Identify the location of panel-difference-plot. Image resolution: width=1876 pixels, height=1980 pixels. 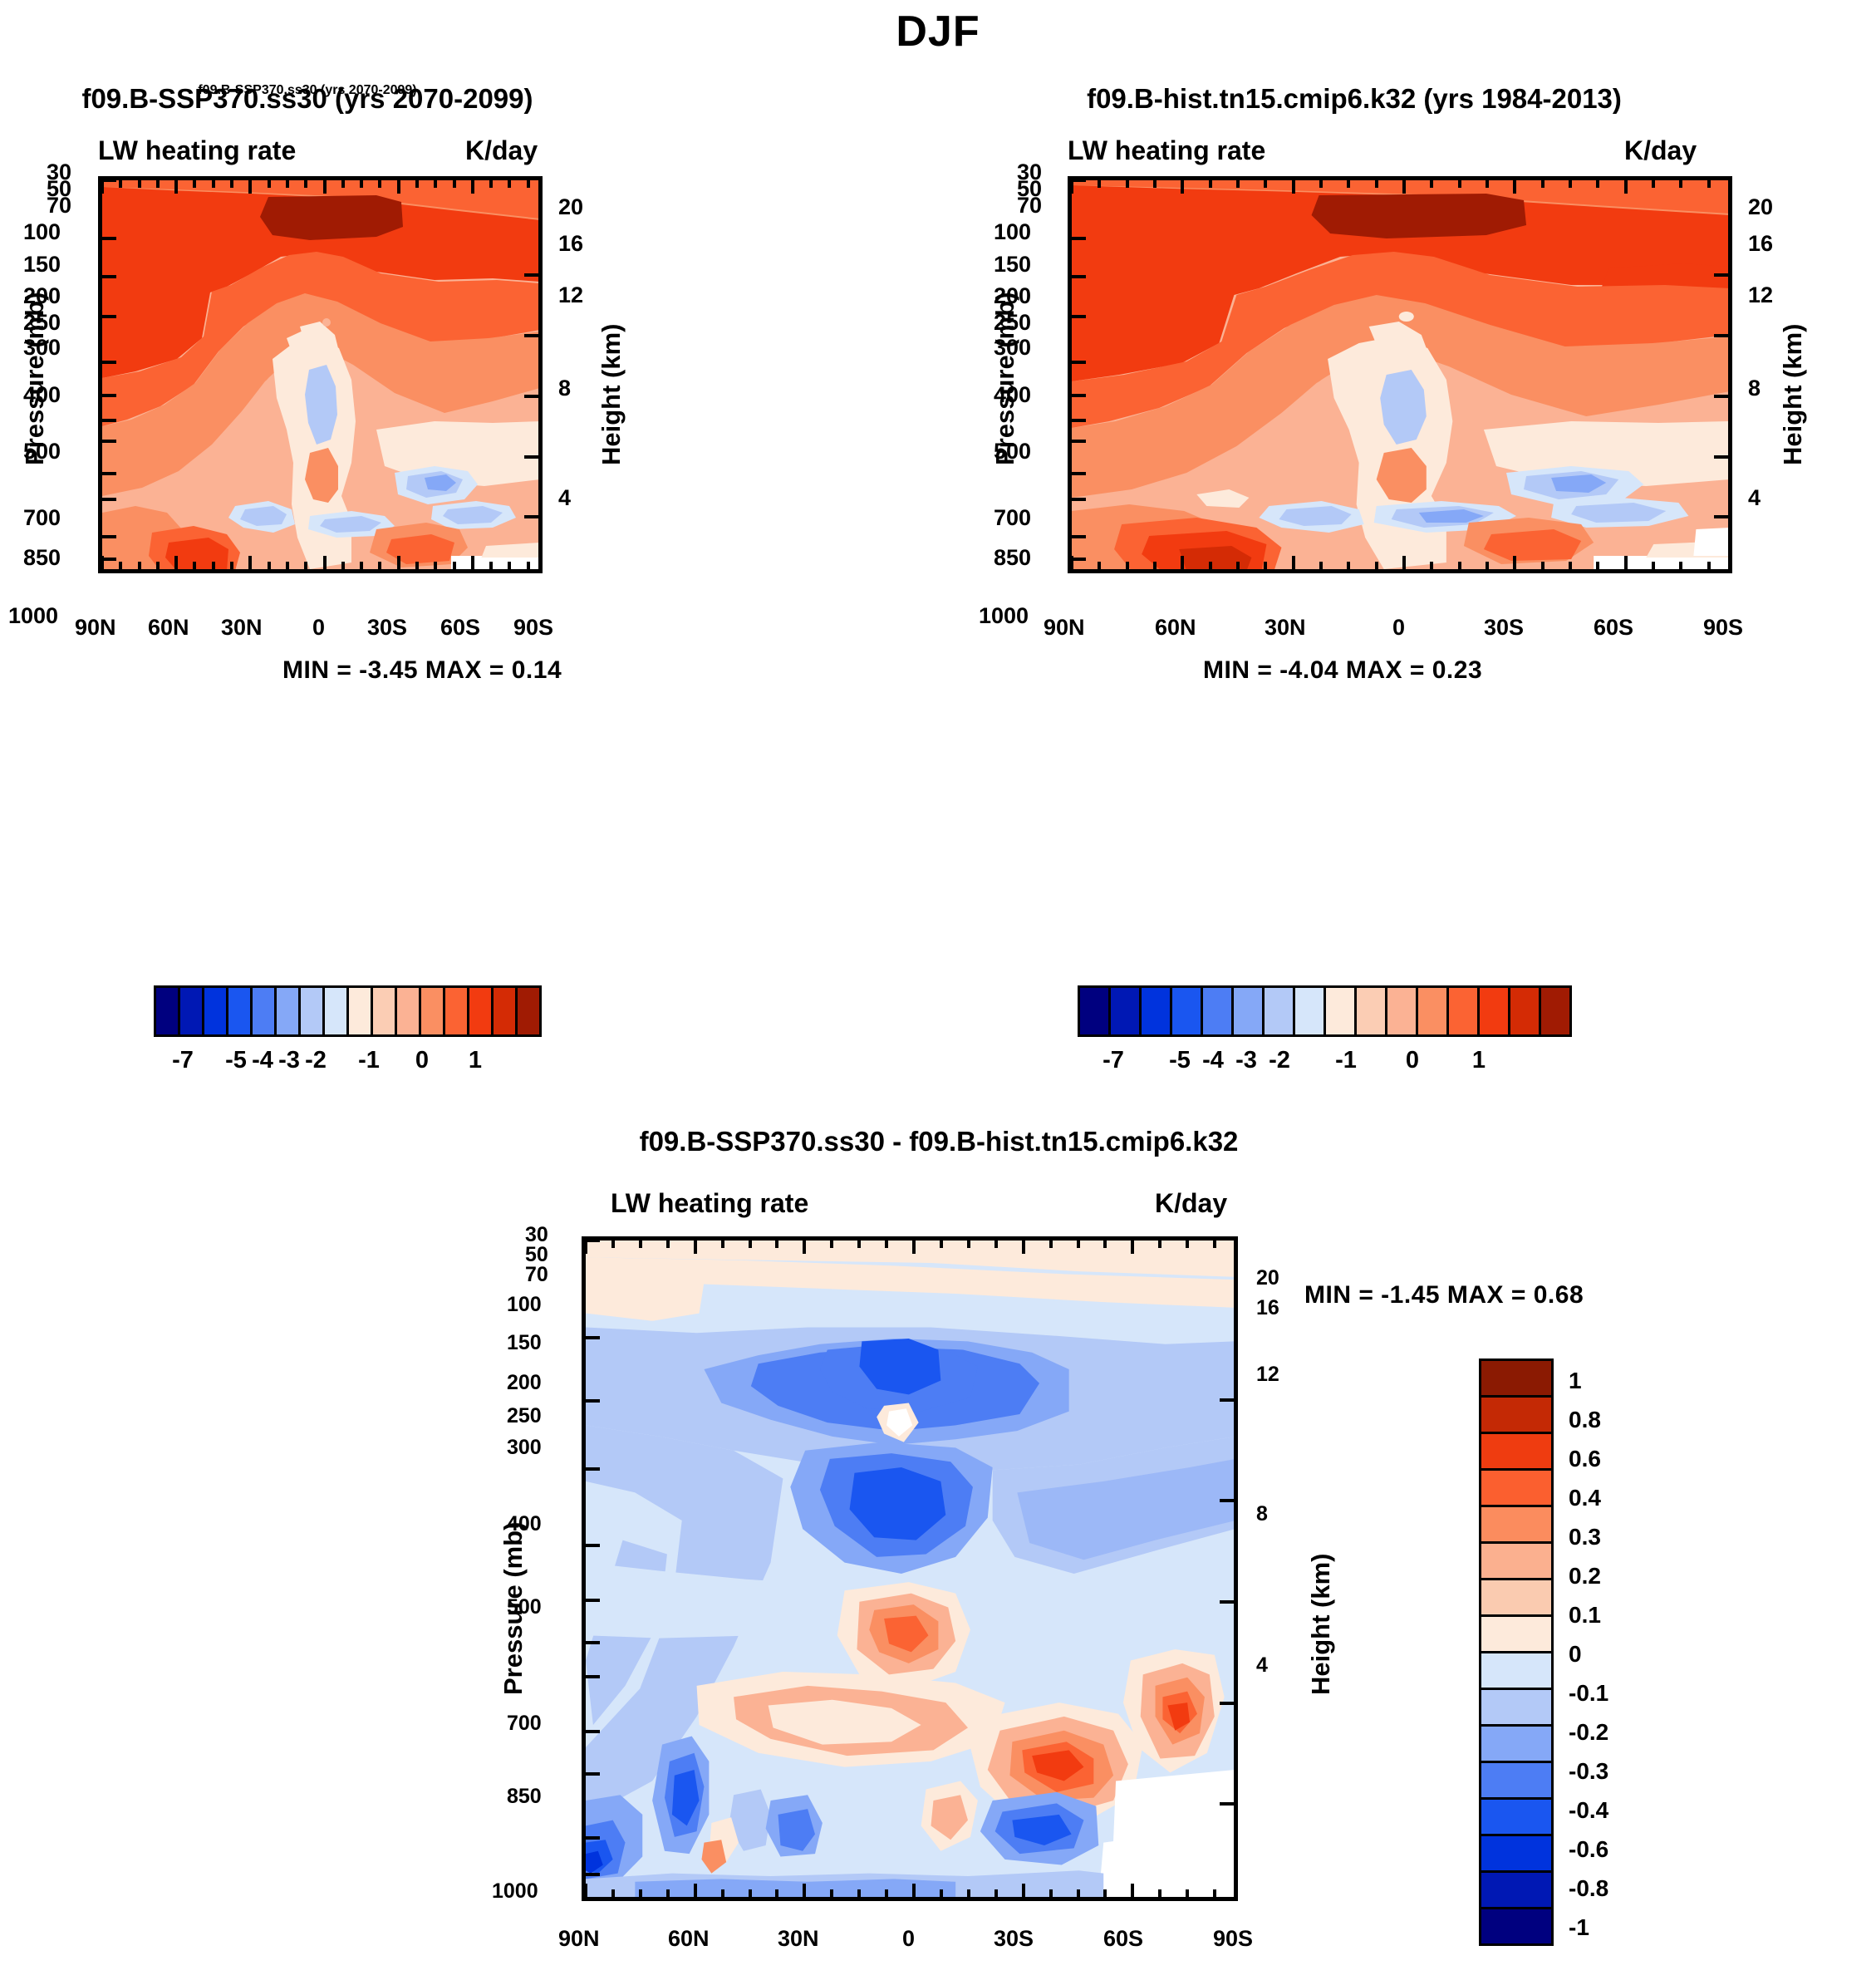
(910, 1568).